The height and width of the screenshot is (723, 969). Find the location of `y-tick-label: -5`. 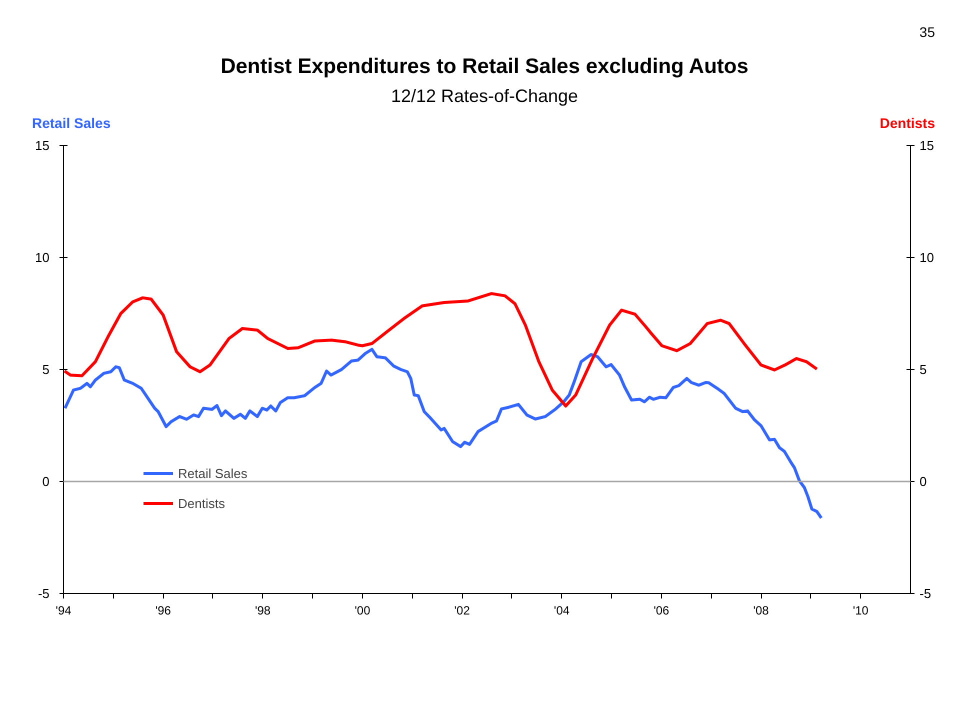

y-tick-label: -5 is located at coordinates (44, 593).